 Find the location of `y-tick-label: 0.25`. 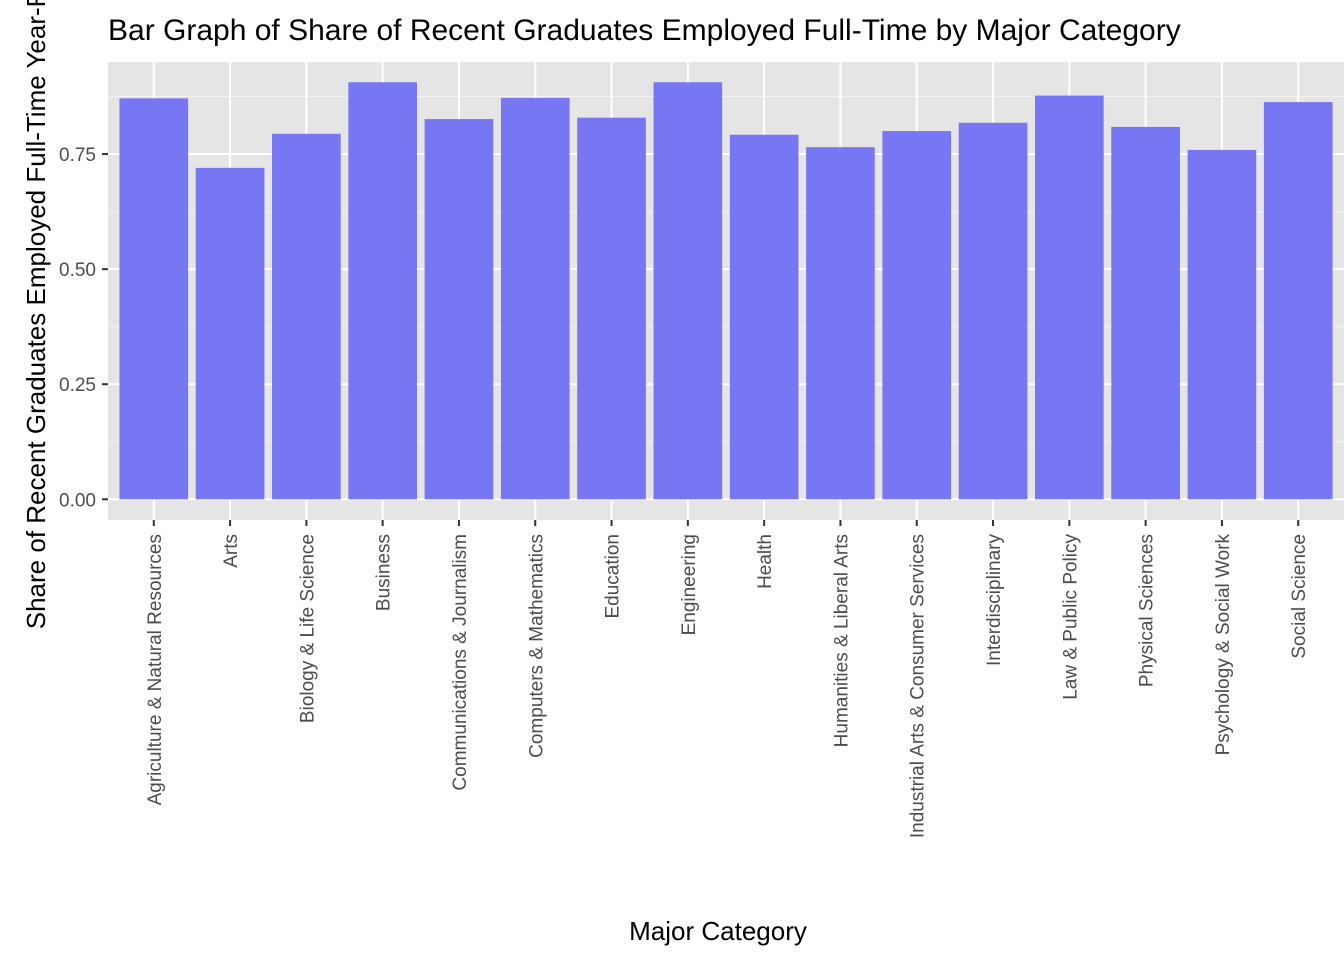

y-tick-label: 0.25 is located at coordinates (77, 385).